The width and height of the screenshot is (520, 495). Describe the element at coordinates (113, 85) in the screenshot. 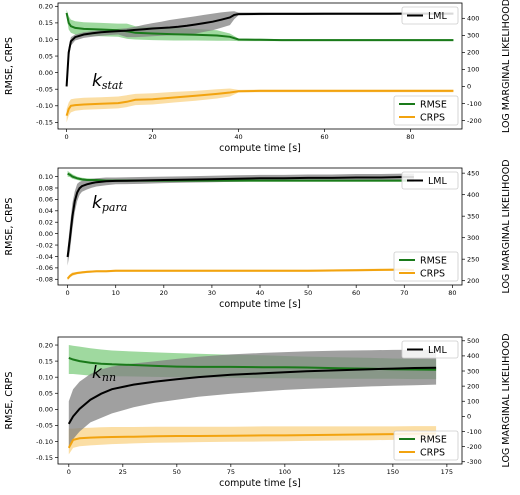

I see `panel-annotation-subscript: stat` at that location.